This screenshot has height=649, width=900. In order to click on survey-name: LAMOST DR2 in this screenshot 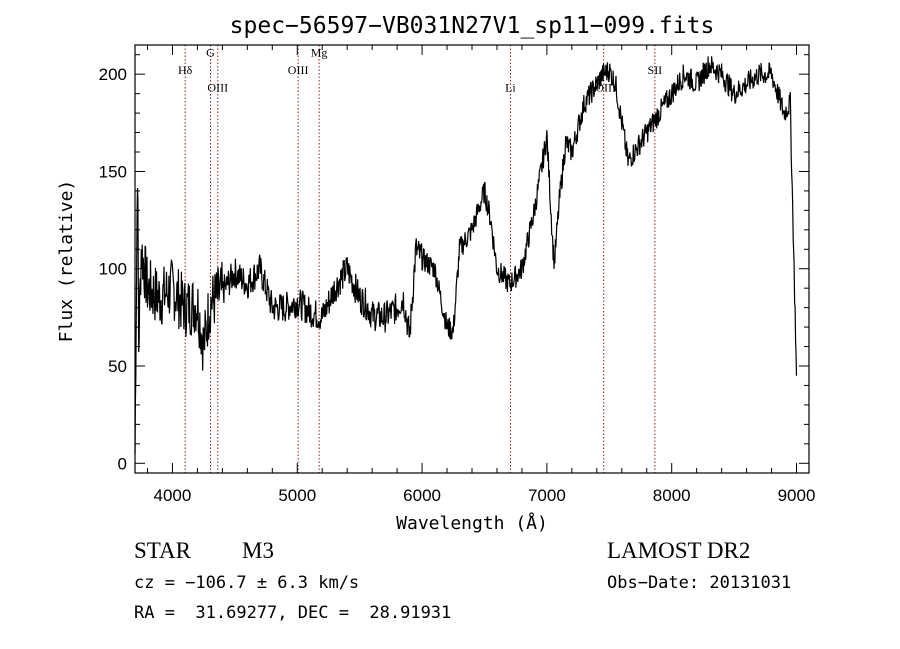, I will do `click(679, 550)`.